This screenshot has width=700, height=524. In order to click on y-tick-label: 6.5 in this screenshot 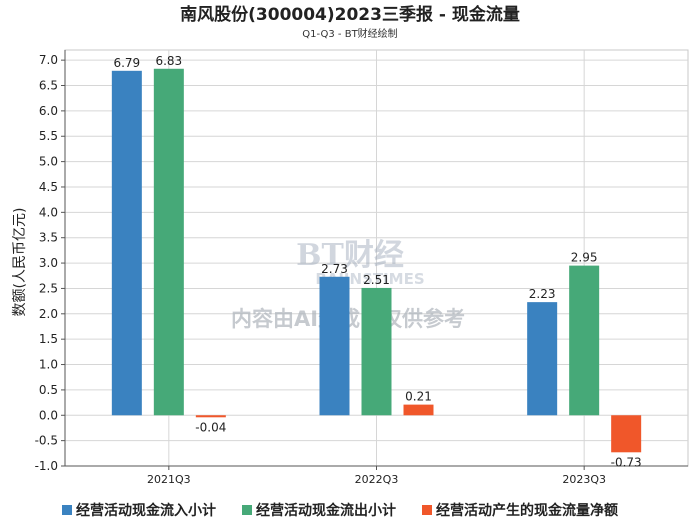, I will do `click(48, 86)`.